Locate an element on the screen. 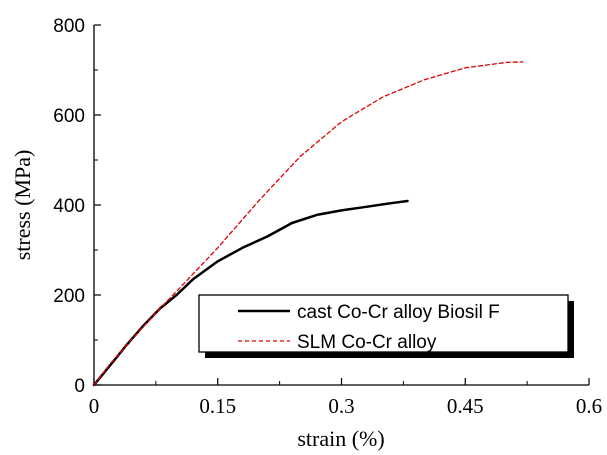 The height and width of the screenshot is (455, 607). x-tick-label: 0.45 is located at coordinates (465, 406).